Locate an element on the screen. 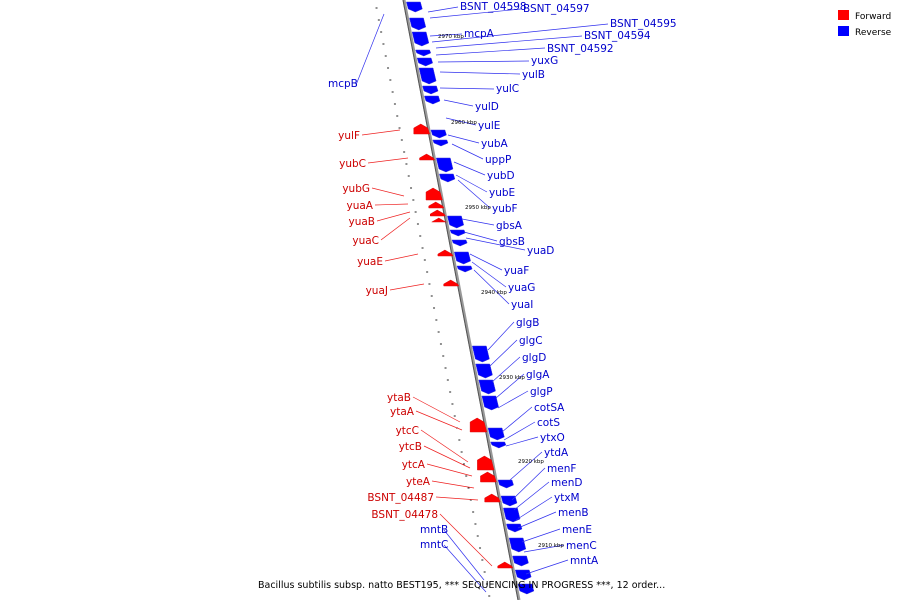 The height and width of the screenshot is (600, 900). gene-label: uppP is located at coordinates (498, 160).